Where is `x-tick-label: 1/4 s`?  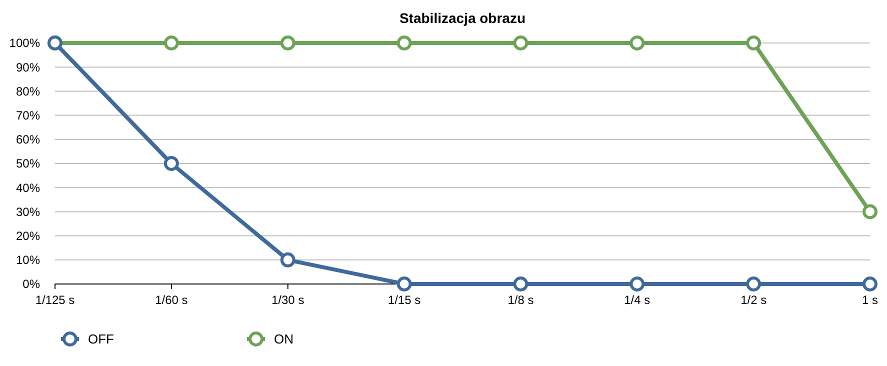 x-tick-label: 1/4 s is located at coordinates (637, 300).